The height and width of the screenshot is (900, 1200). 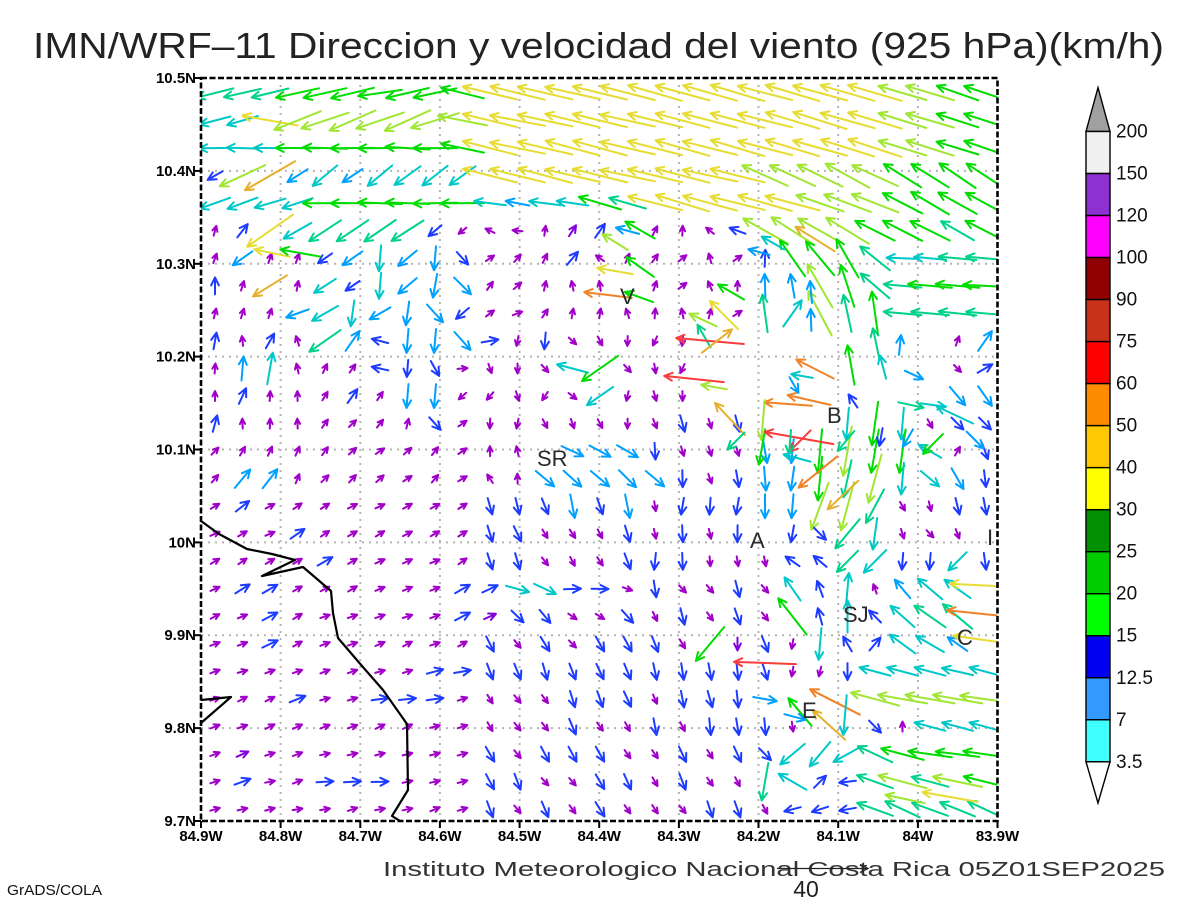 I want to click on svg-text: 10.1N, so click(x=176, y=450).